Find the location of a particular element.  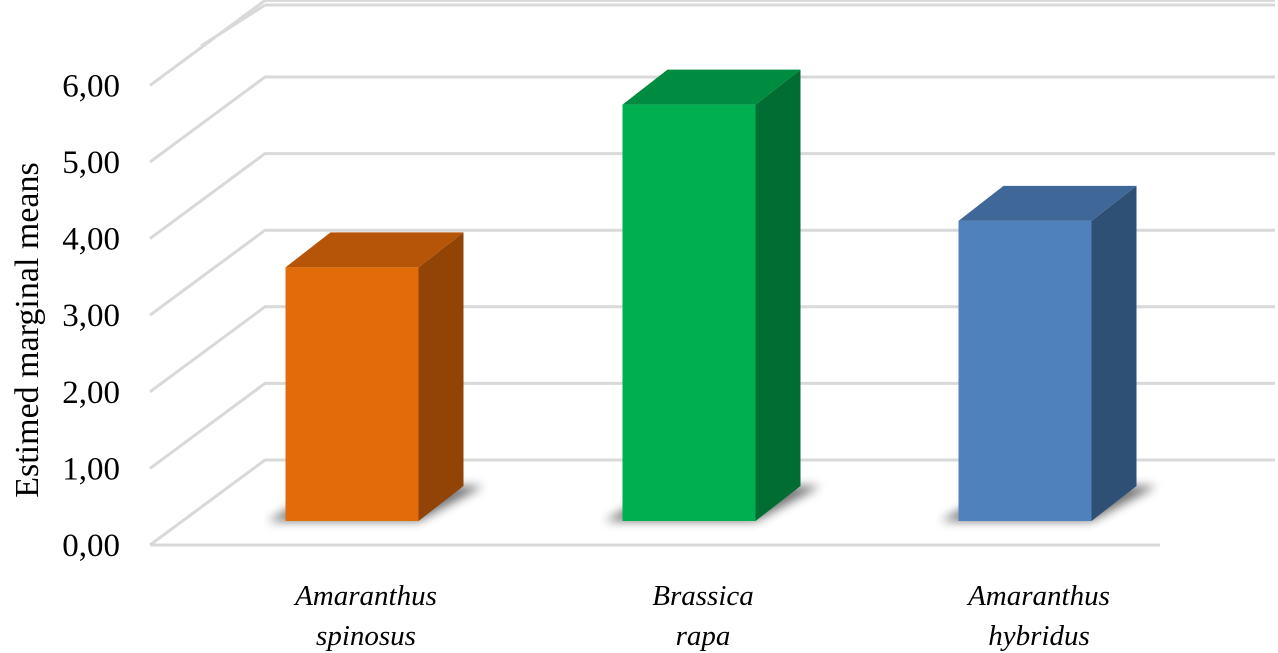

y-tick-label: 0,00 is located at coordinates (91, 546).